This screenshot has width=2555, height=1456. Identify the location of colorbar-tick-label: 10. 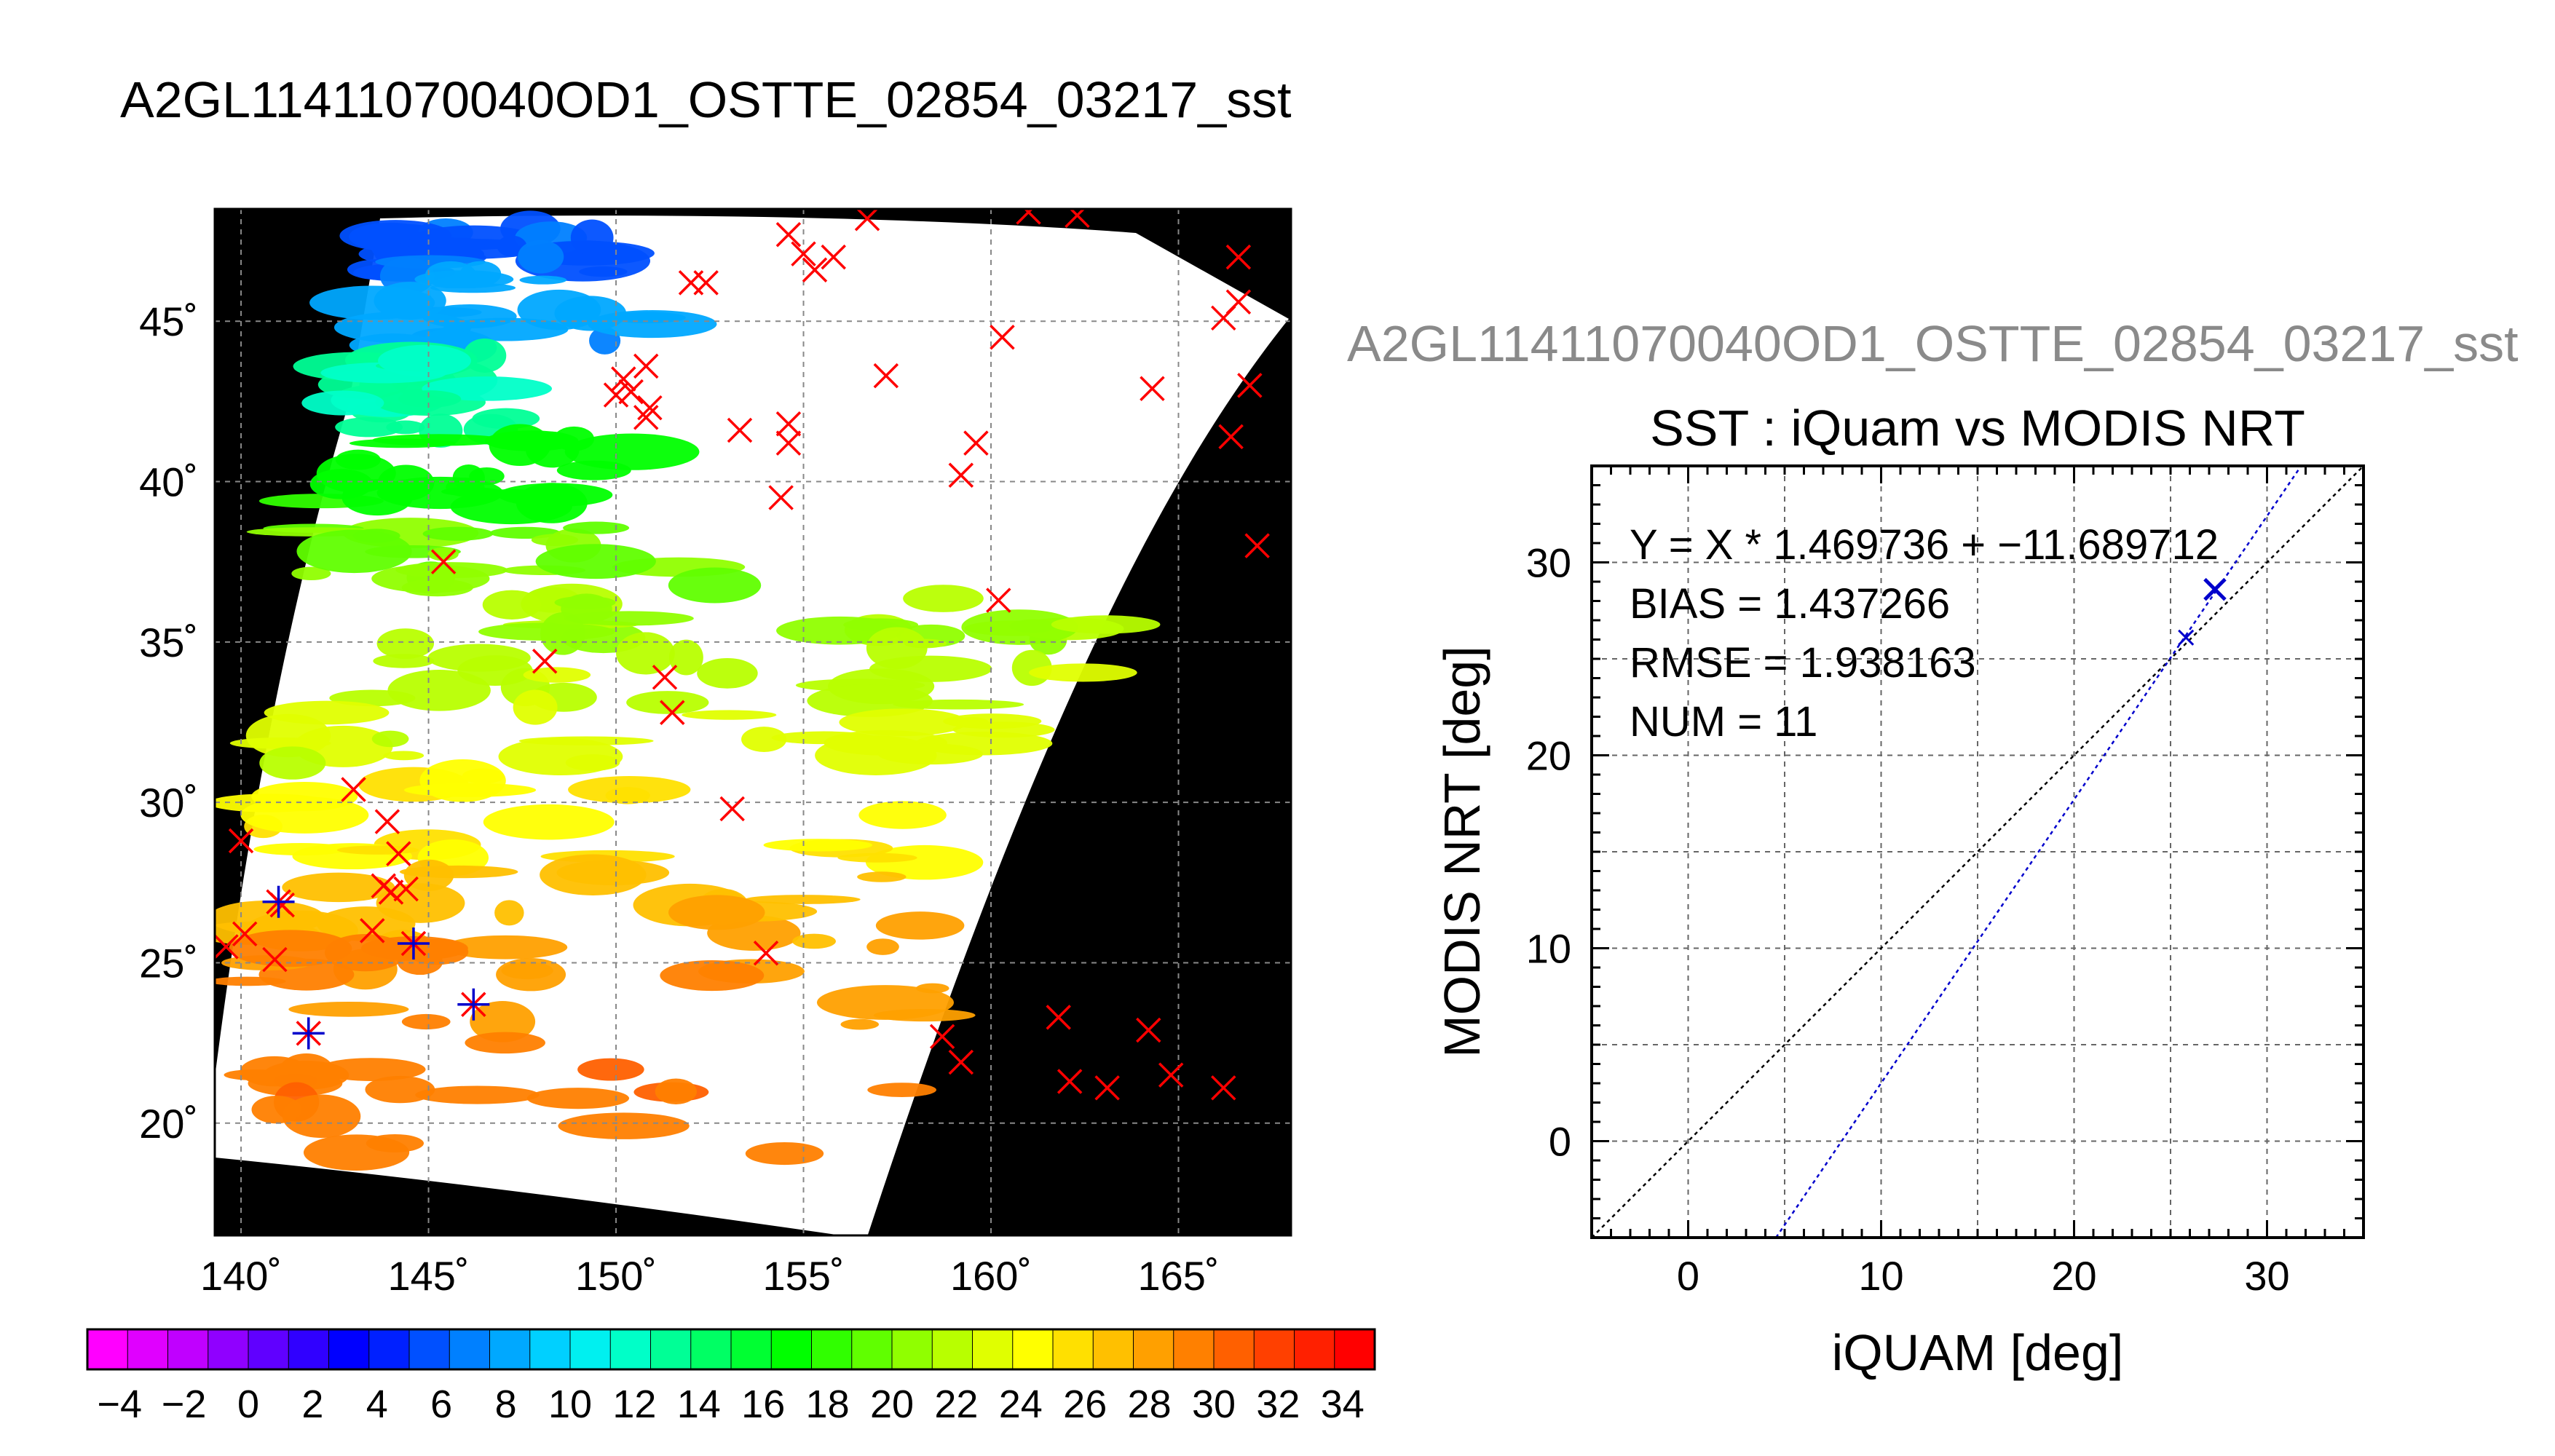
(570, 1404).